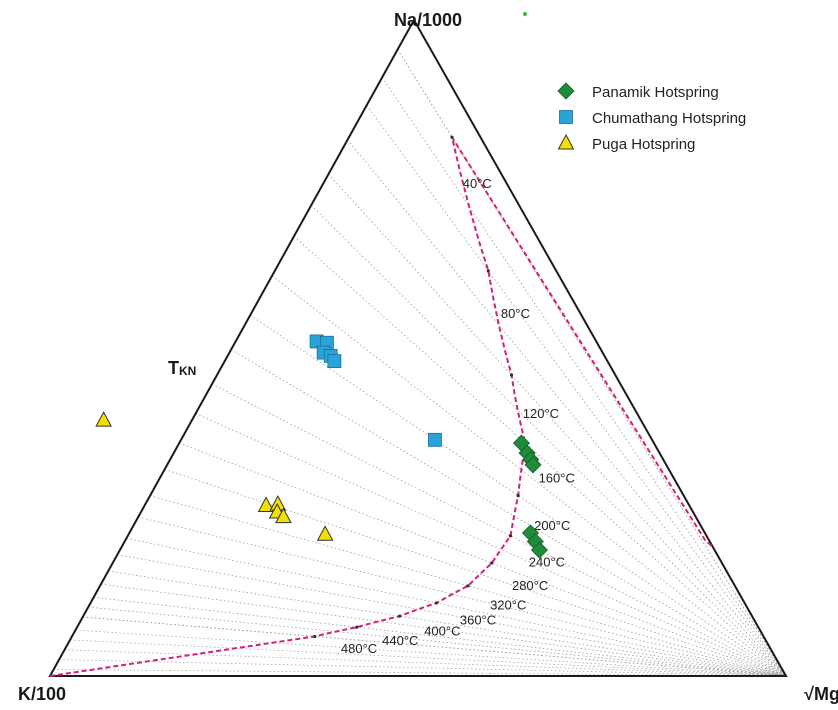  I want to click on legend-label-panamik: Panamik Hotspring, so click(655, 92).